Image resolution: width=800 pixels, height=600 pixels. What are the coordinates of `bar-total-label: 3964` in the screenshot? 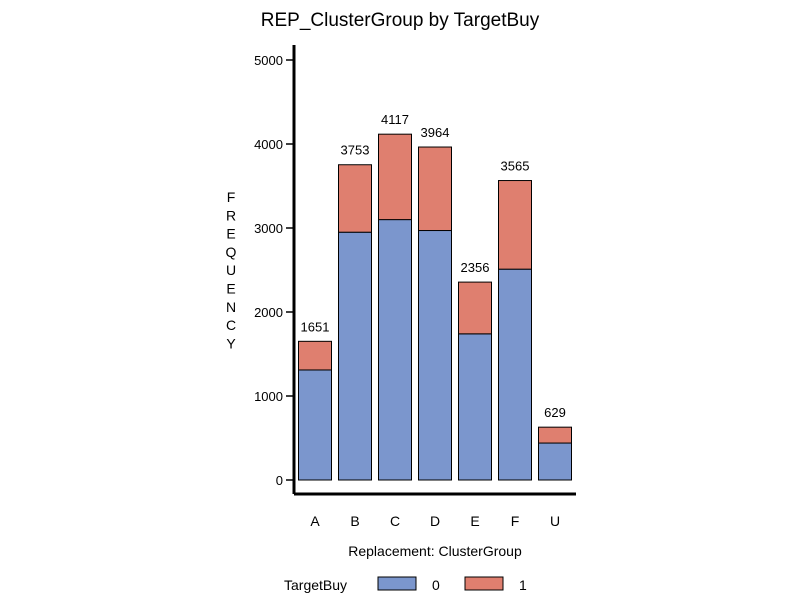 It's located at (435, 132).